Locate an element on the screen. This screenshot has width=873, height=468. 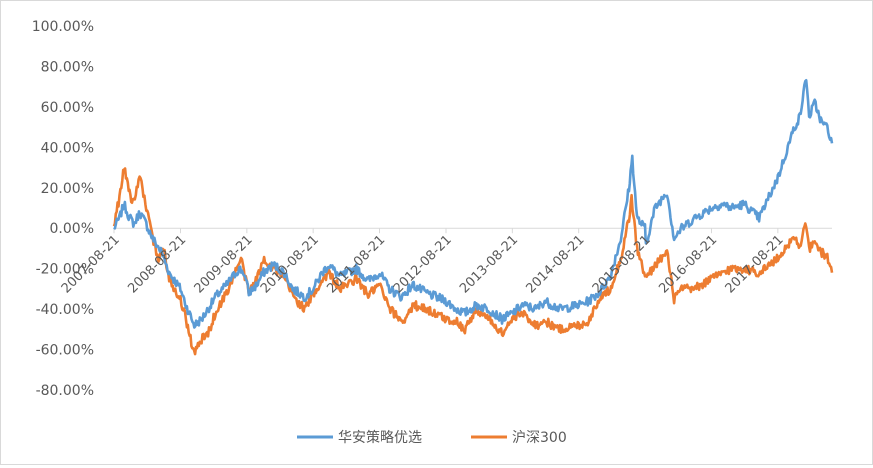
y-tick-label: 20.00% is located at coordinates (67, 189).